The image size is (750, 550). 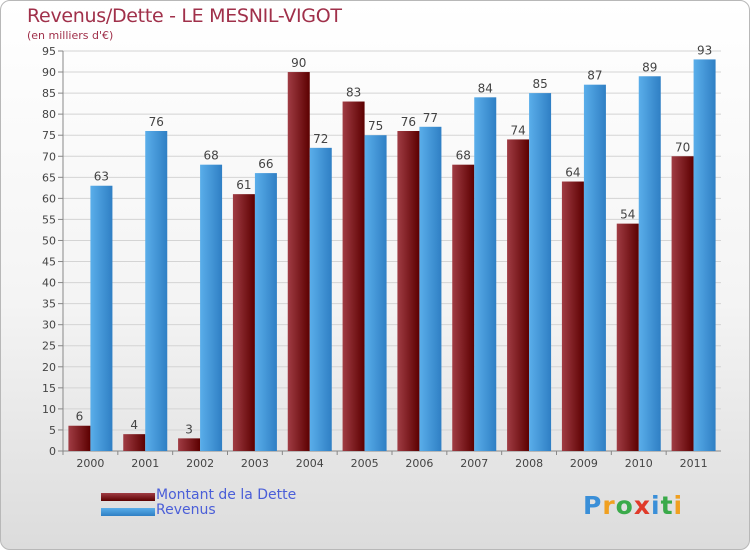 What do you see at coordinates (49, 262) in the screenshot?
I see `y-tick-label: 45` at bounding box center [49, 262].